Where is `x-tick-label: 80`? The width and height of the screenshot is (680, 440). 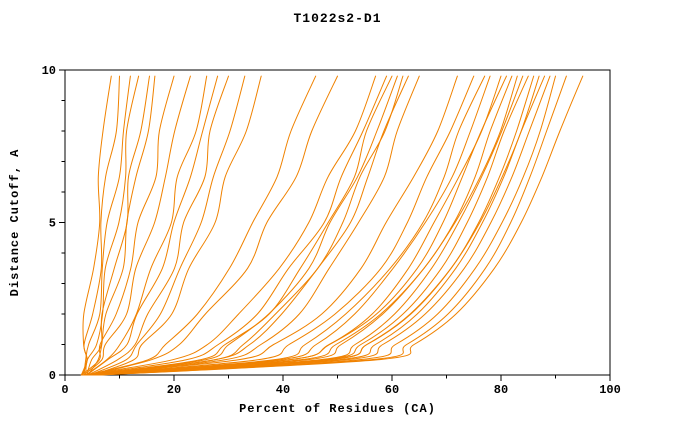
x-tick-label: 80 is located at coordinates (501, 390).